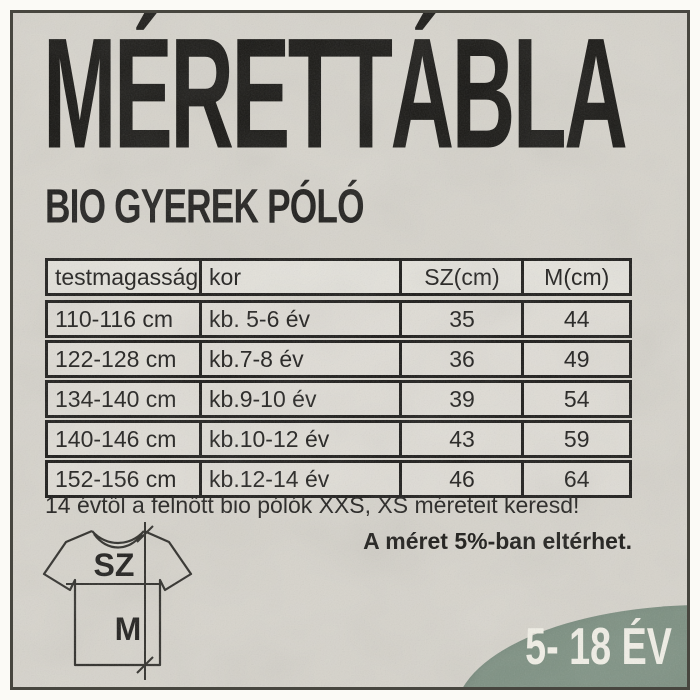 The image size is (700, 700). I want to click on age-range-text: 5- 18 ÉV, so click(598, 646).